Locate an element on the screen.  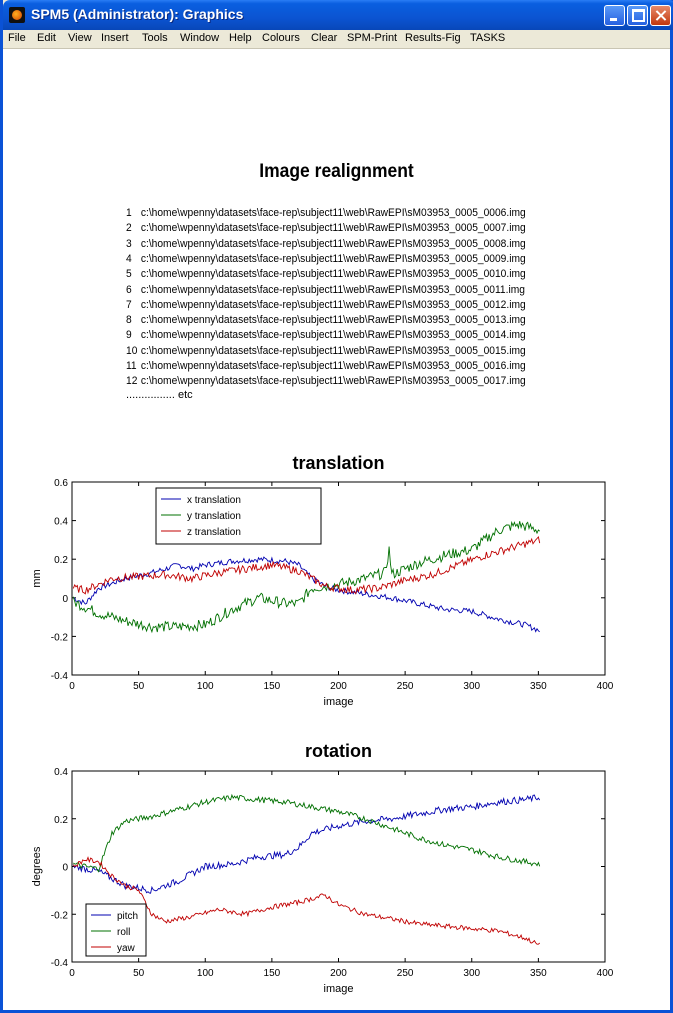
x-tick-label: 100 is located at coordinates (205, 686).